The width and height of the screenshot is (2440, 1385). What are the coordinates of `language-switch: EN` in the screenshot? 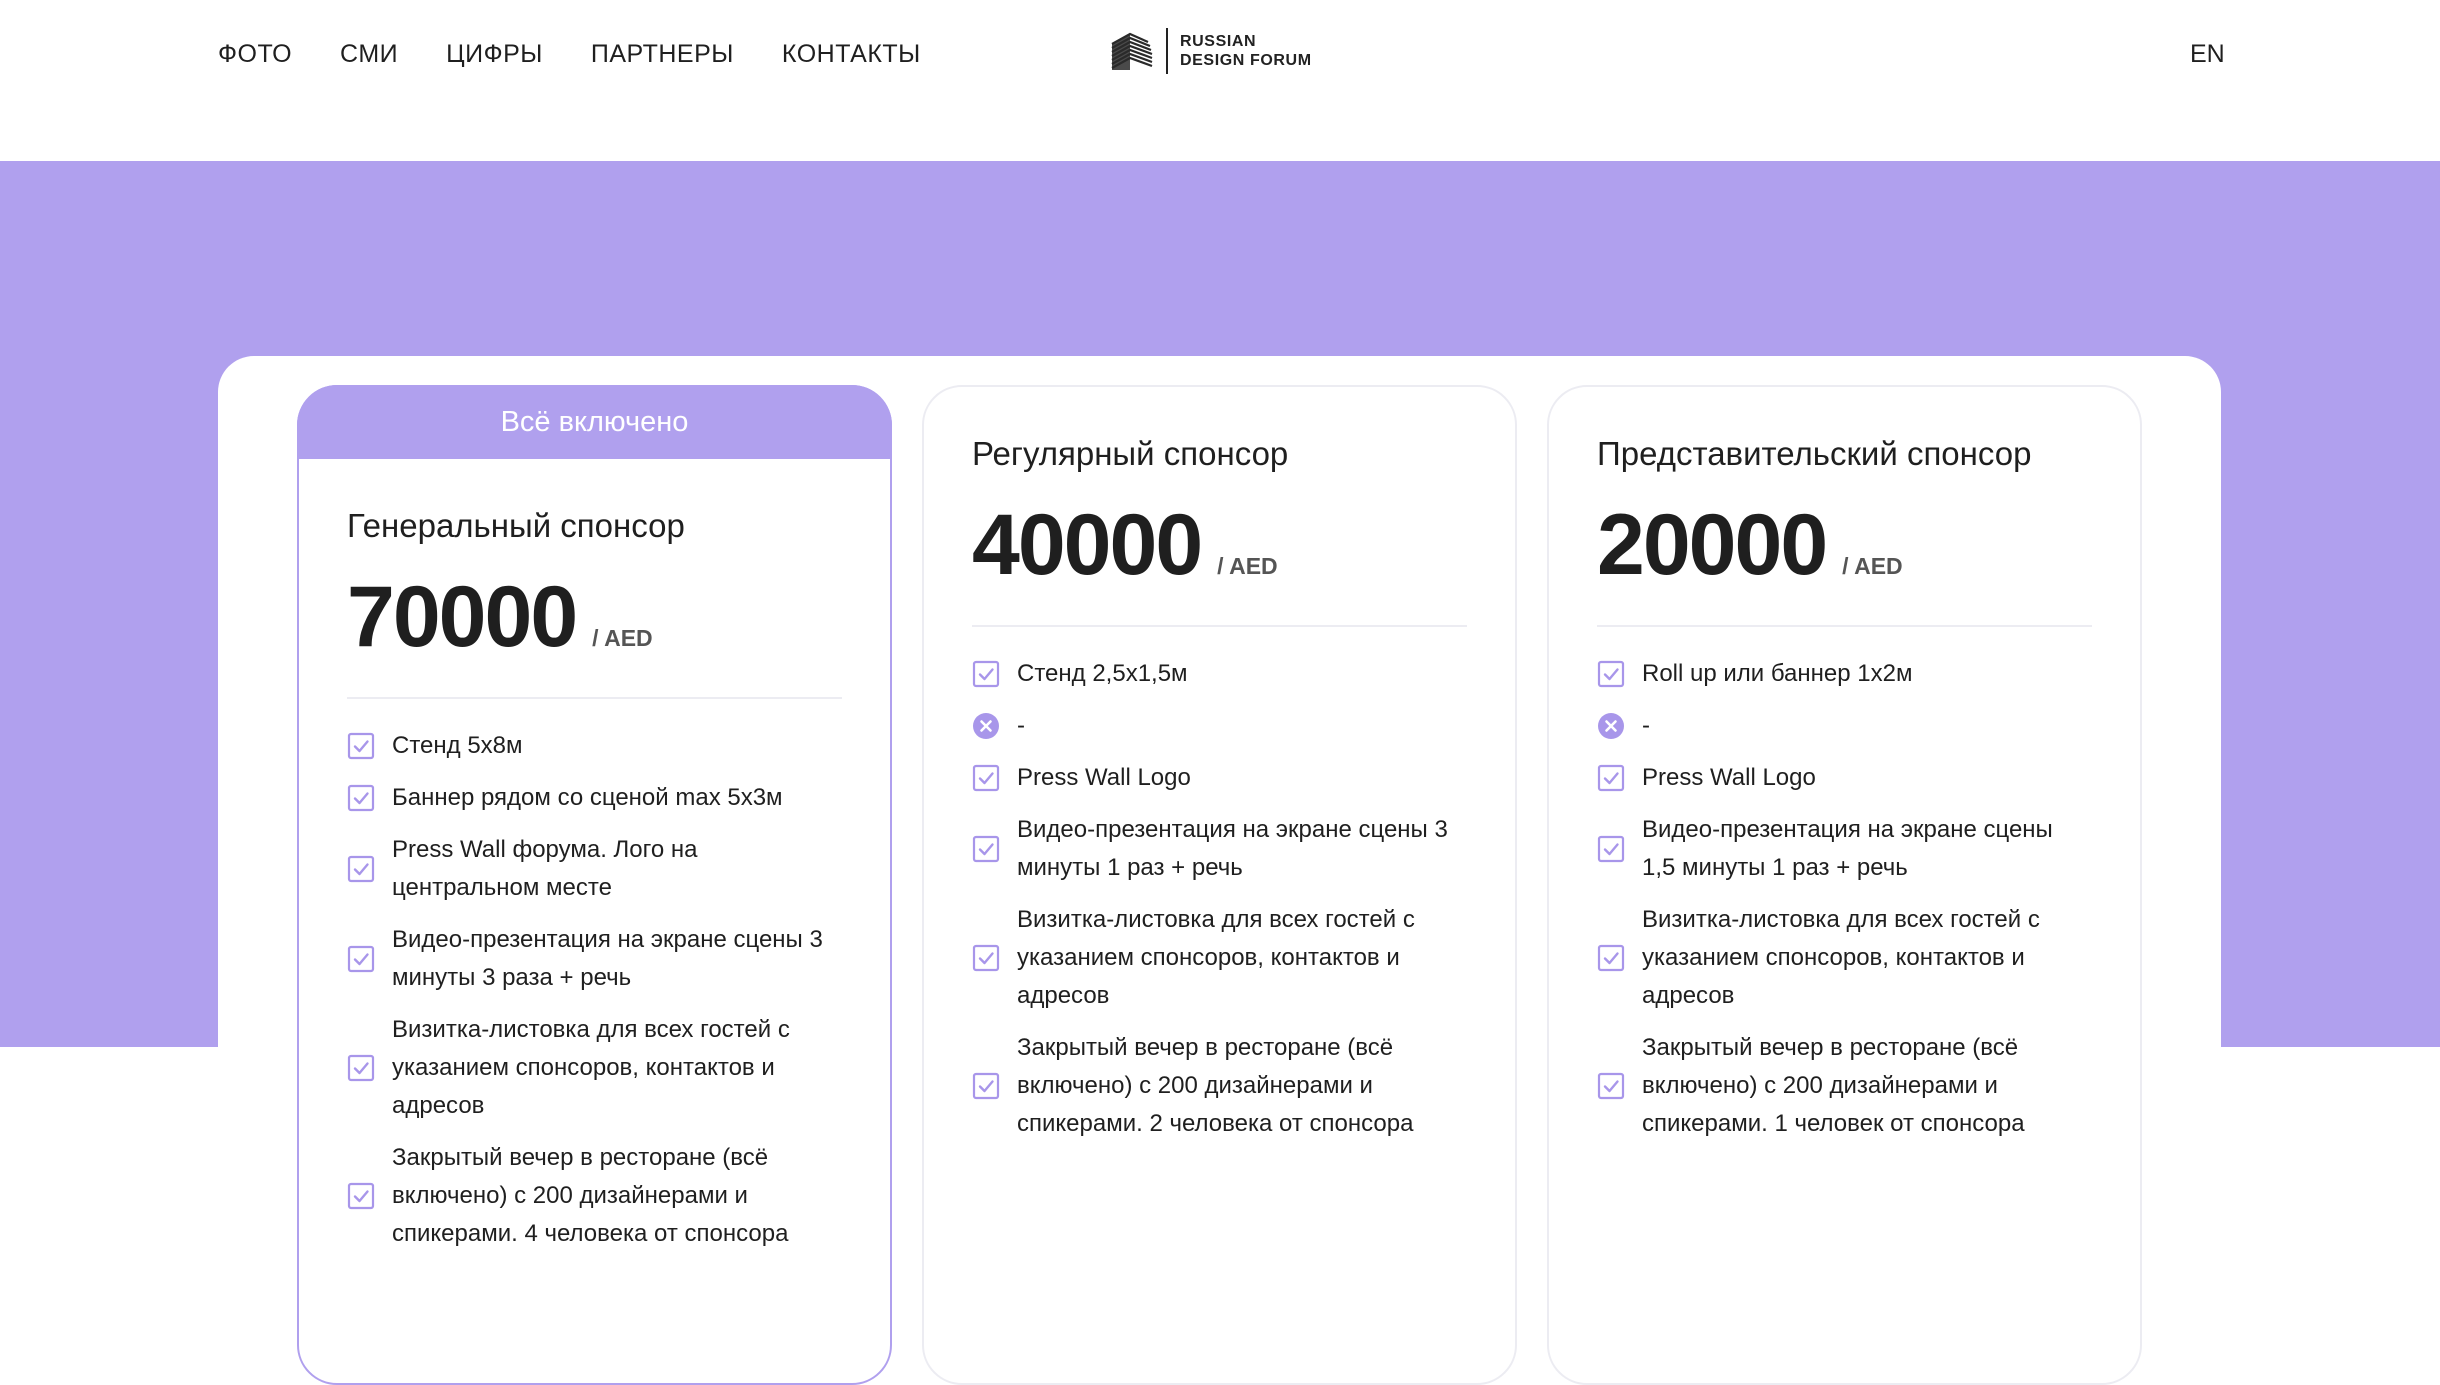 It's located at (2207, 54).